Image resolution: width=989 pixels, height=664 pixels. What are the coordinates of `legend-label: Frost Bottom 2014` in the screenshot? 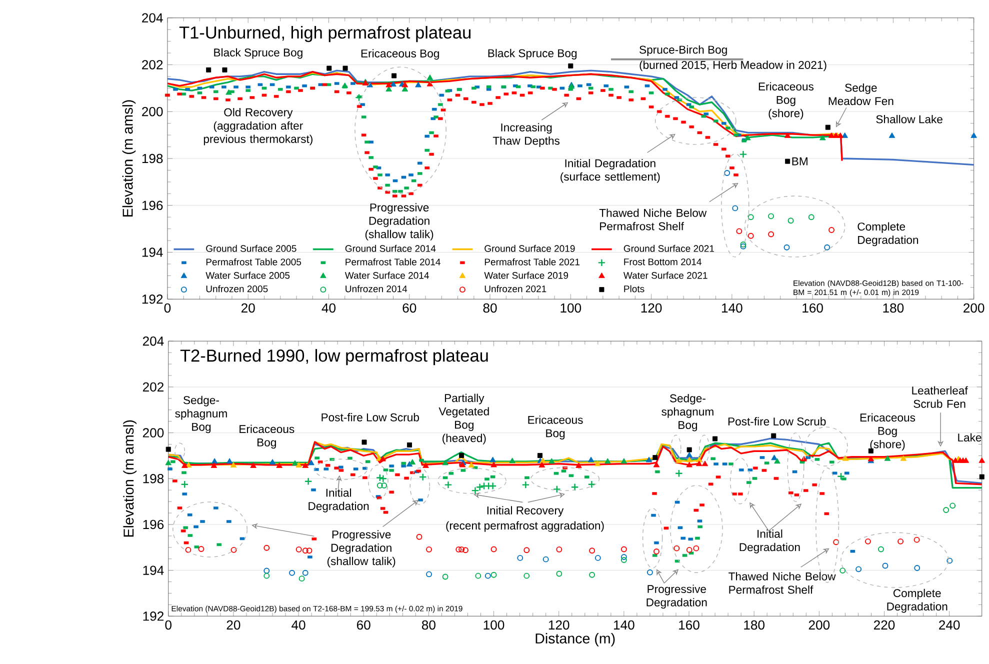 It's located at (663, 262).